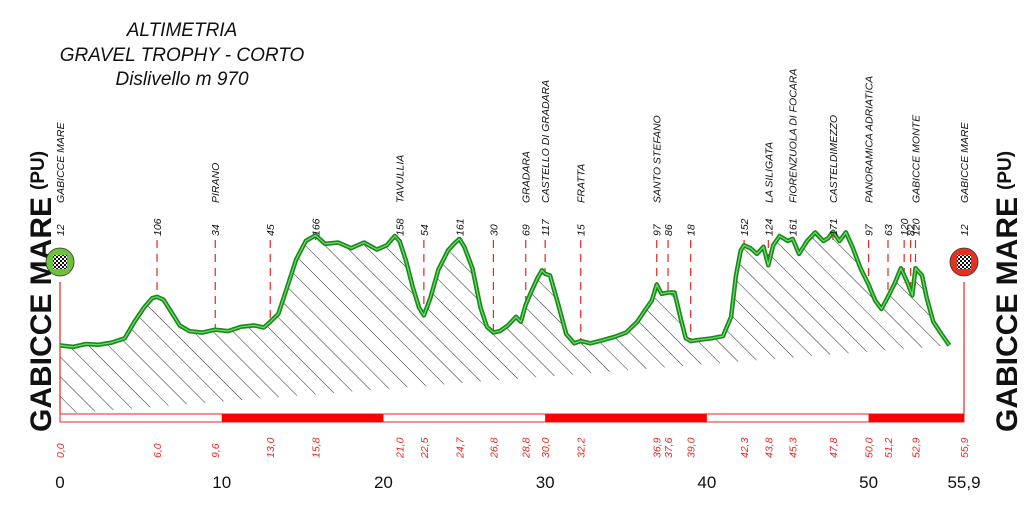 This screenshot has width=1024, height=515. What do you see at coordinates (216, 230) in the screenshot?
I see `waypoint-elevation-2: 34` at bounding box center [216, 230].